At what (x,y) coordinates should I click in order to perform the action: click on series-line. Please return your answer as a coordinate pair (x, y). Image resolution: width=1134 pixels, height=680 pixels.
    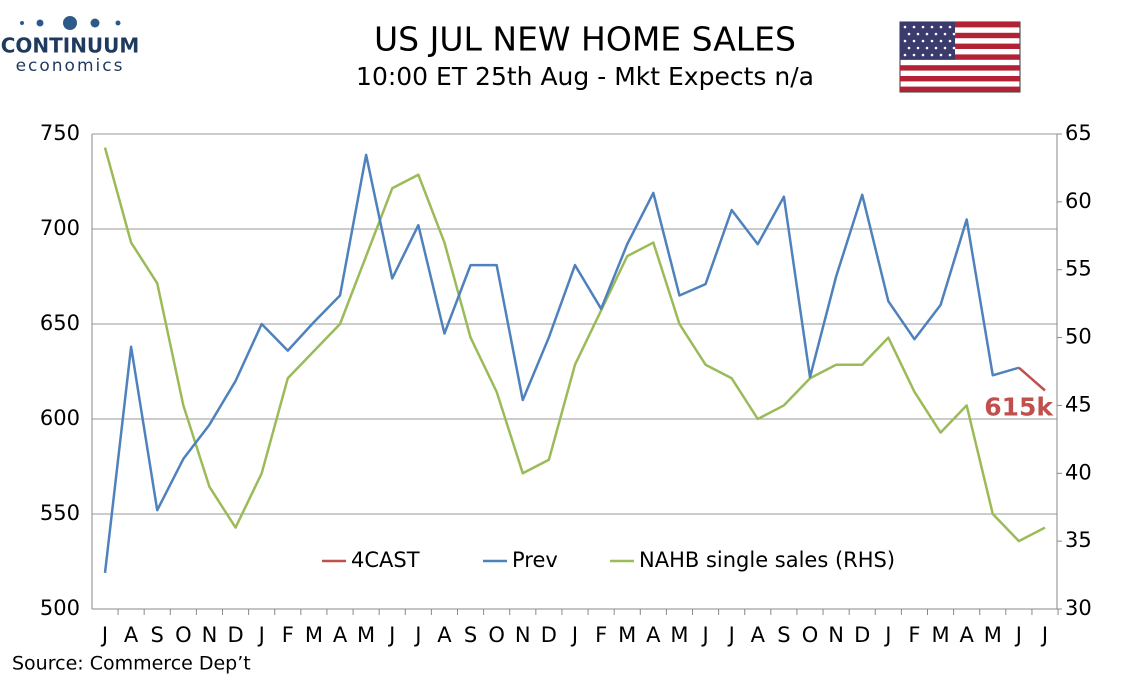
    Looking at the image, I should click on (1032, 379).